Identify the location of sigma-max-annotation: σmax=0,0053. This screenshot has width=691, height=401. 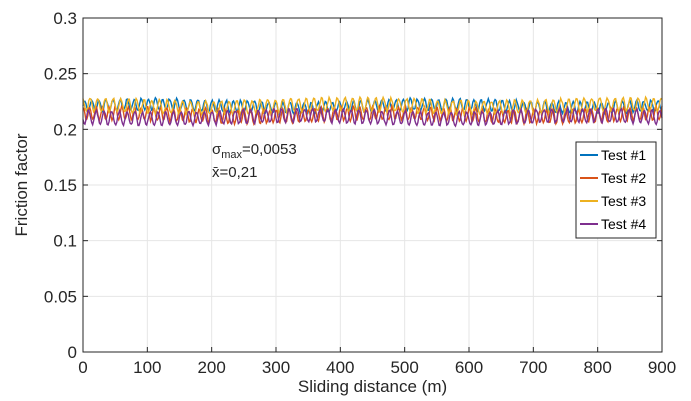
(254, 151).